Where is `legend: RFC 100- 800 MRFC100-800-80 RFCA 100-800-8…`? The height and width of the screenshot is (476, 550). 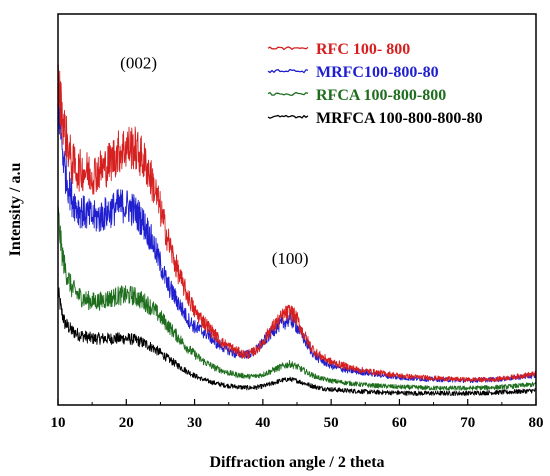
legend: RFC 100- 800 MRFC100-800-80 RFCA 100-800-8… is located at coordinates (375, 84).